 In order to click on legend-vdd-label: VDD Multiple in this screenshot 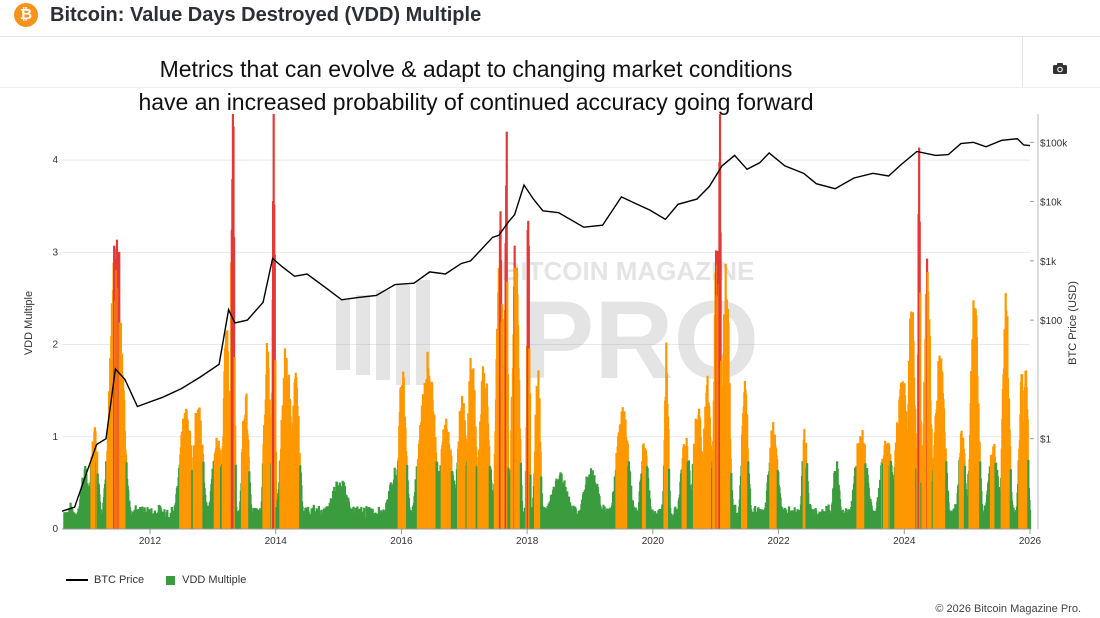, I will do `click(214, 580)`.